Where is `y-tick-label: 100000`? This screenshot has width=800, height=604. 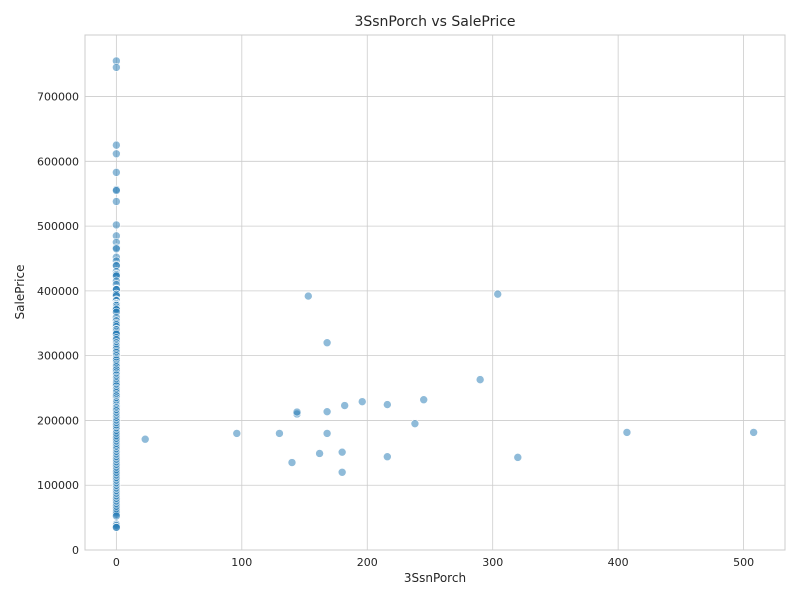
y-tick-label: 100000 is located at coordinates (58, 485).